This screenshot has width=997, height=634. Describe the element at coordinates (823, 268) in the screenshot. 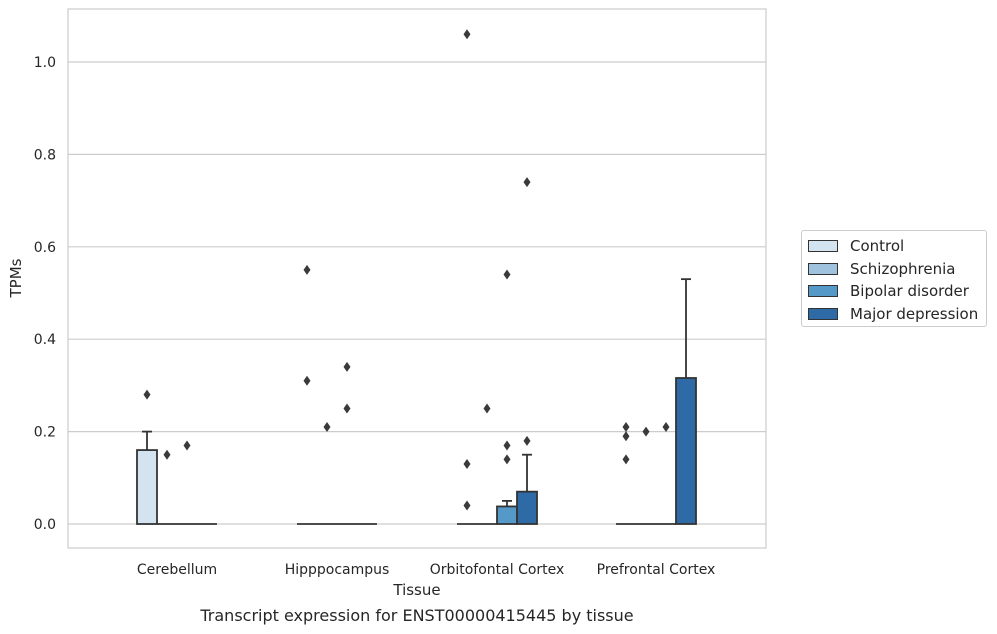

I see `legend-swatch-schizophrenia` at that location.